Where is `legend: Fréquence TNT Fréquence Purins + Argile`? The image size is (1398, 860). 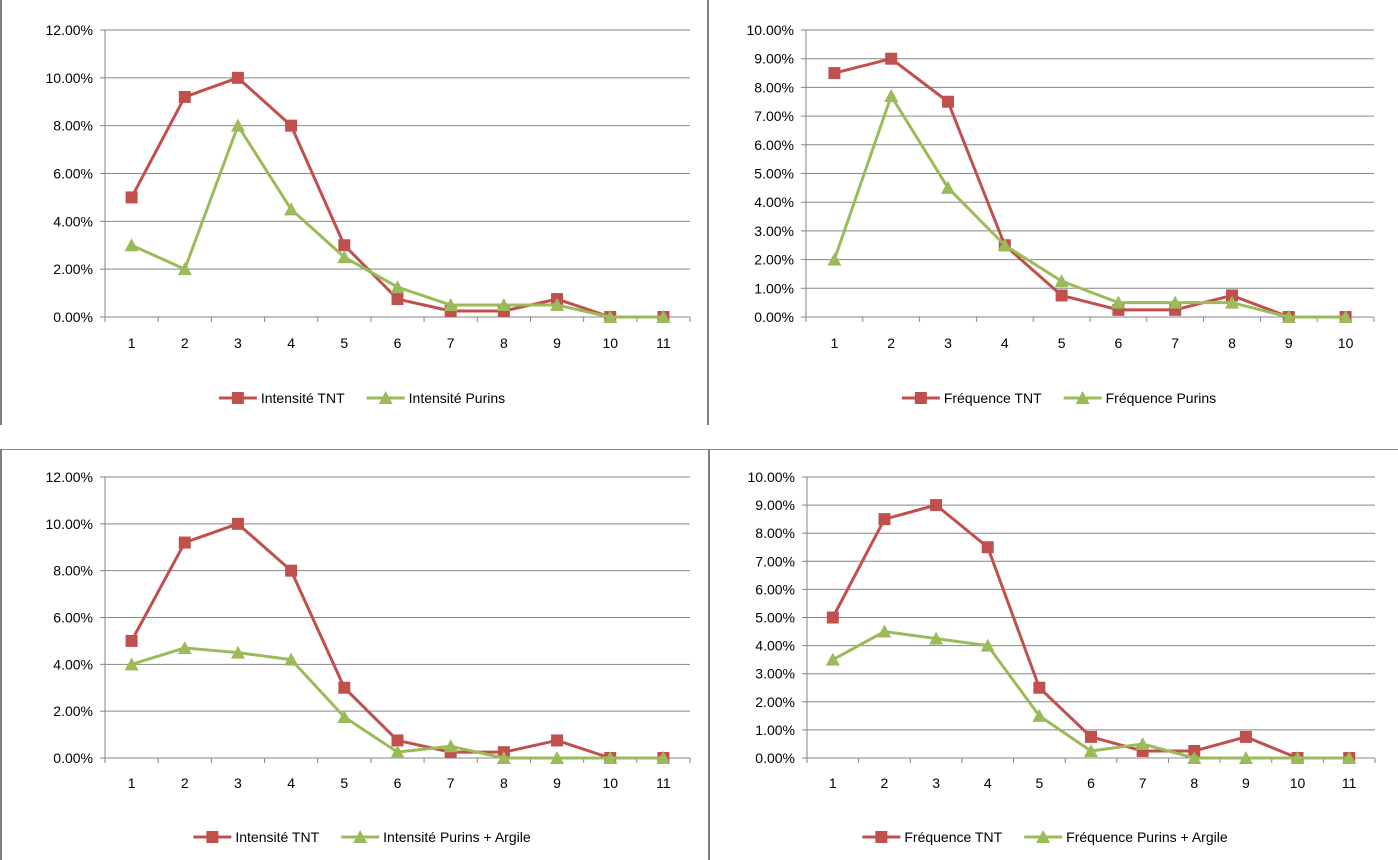
legend: Fréquence TNT Fréquence Purins + Argile is located at coordinates (1045, 837).